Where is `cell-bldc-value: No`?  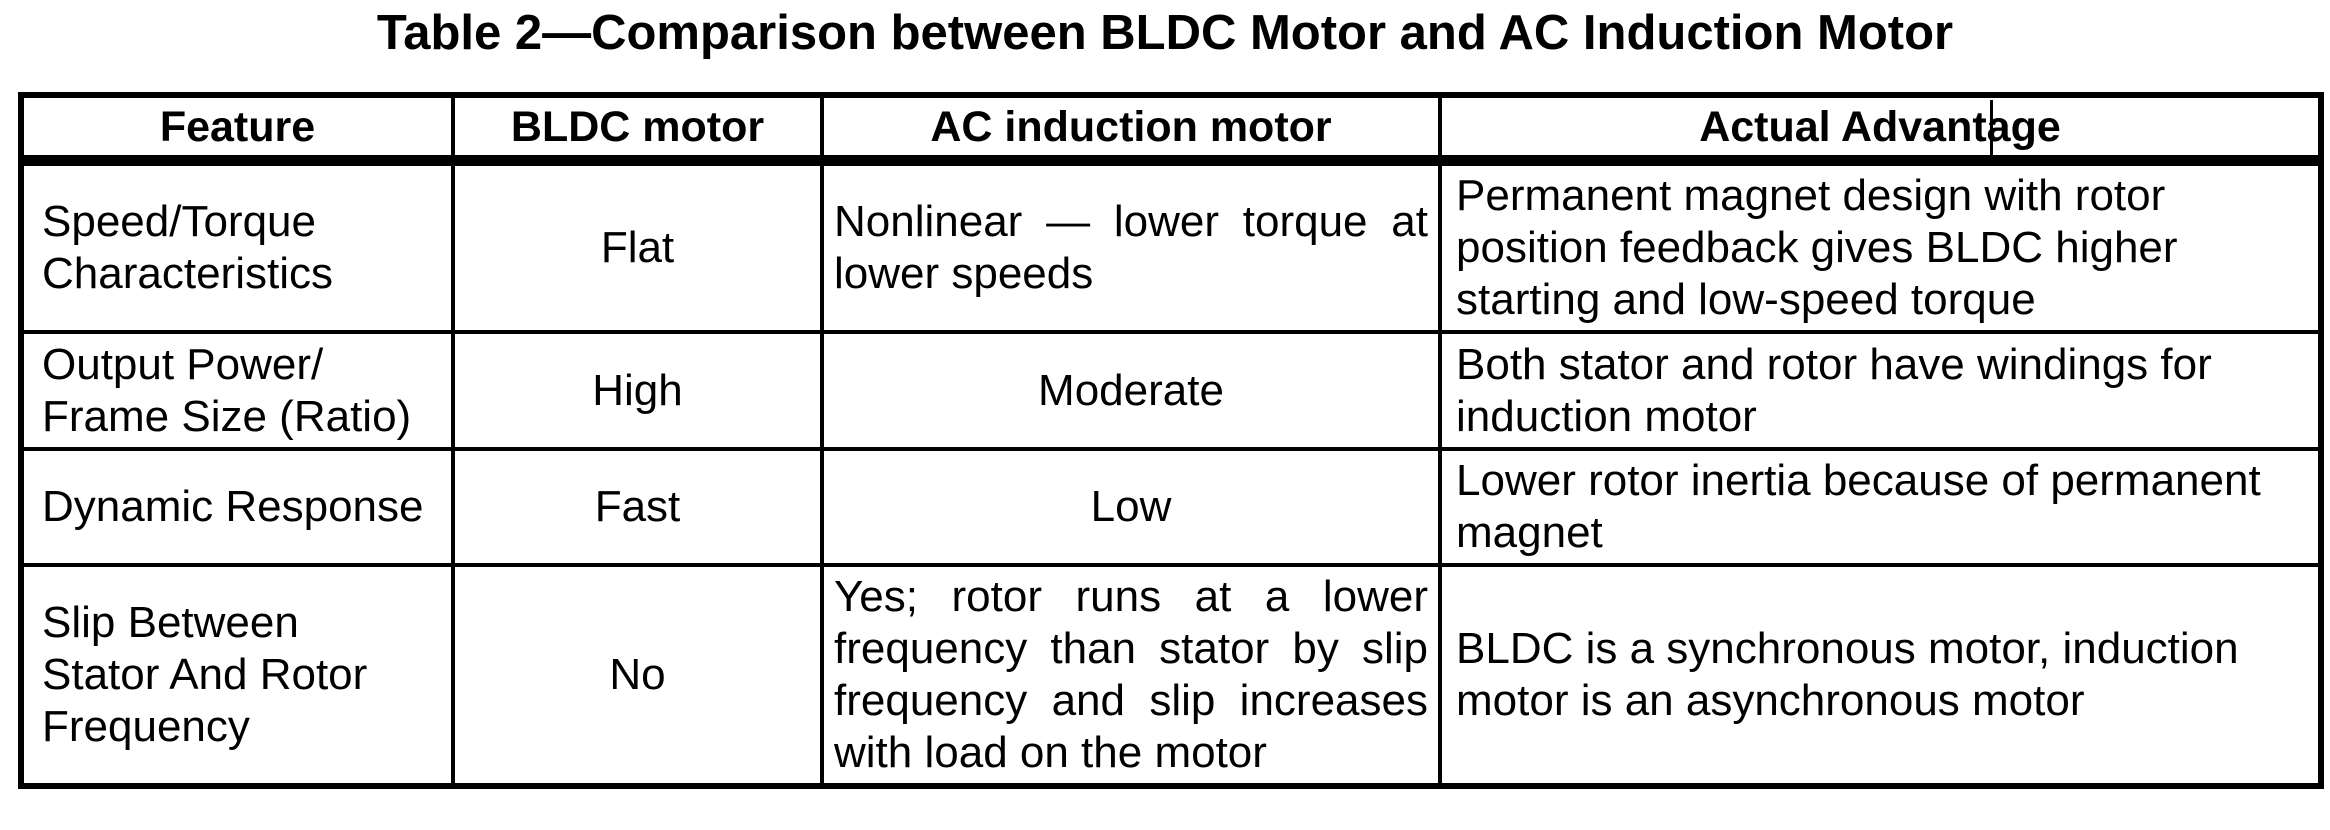 cell-bldc-value: No is located at coordinates (637, 675).